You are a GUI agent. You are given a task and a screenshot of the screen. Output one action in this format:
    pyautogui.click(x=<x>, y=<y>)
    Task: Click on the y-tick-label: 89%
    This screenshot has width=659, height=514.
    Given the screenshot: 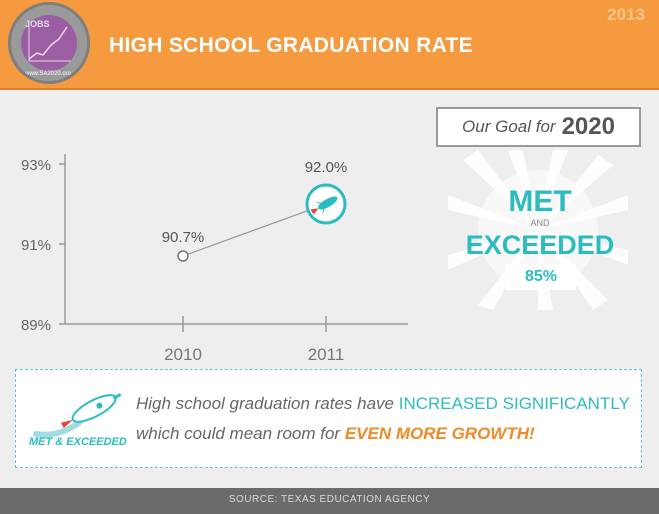 What is the action you would take?
    pyautogui.click(x=36, y=325)
    